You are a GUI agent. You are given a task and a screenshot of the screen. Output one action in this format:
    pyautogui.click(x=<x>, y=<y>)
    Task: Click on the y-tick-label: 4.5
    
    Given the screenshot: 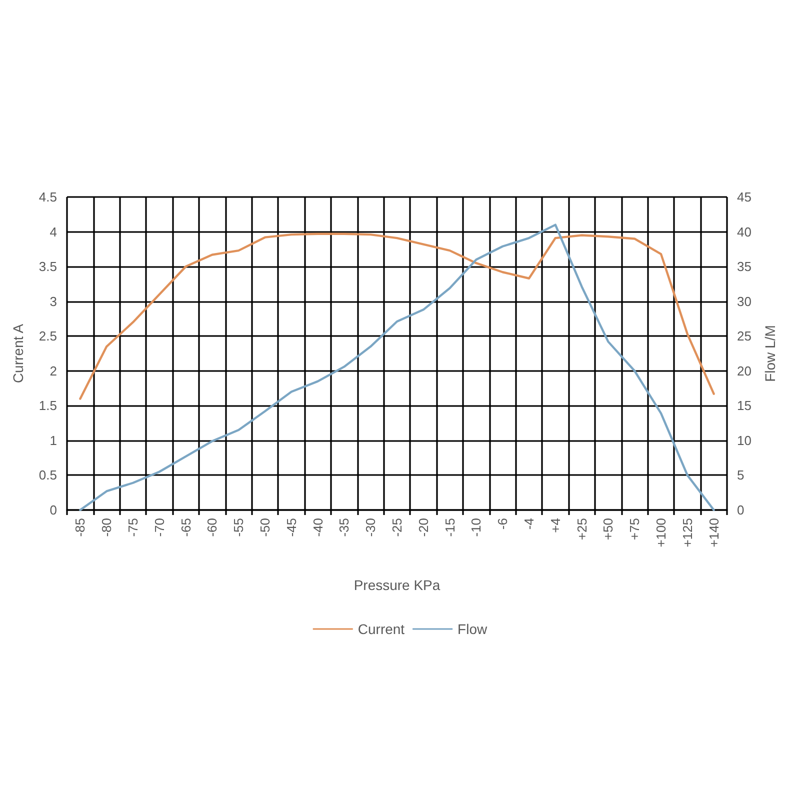 What is the action you would take?
    pyautogui.click(x=47, y=197)
    